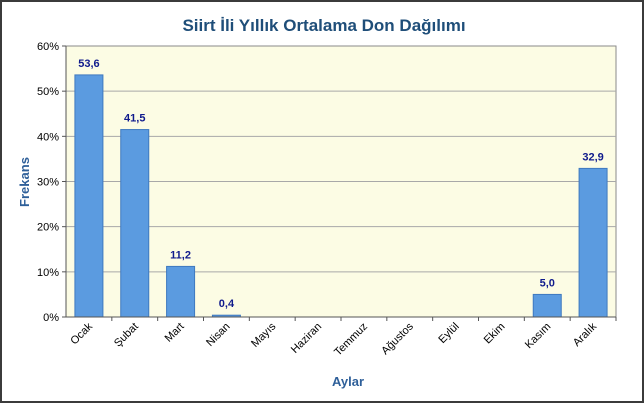 This screenshot has height=403, width=644. What do you see at coordinates (547, 283) in the screenshot?
I see `data-label: 5,0` at bounding box center [547, 283].